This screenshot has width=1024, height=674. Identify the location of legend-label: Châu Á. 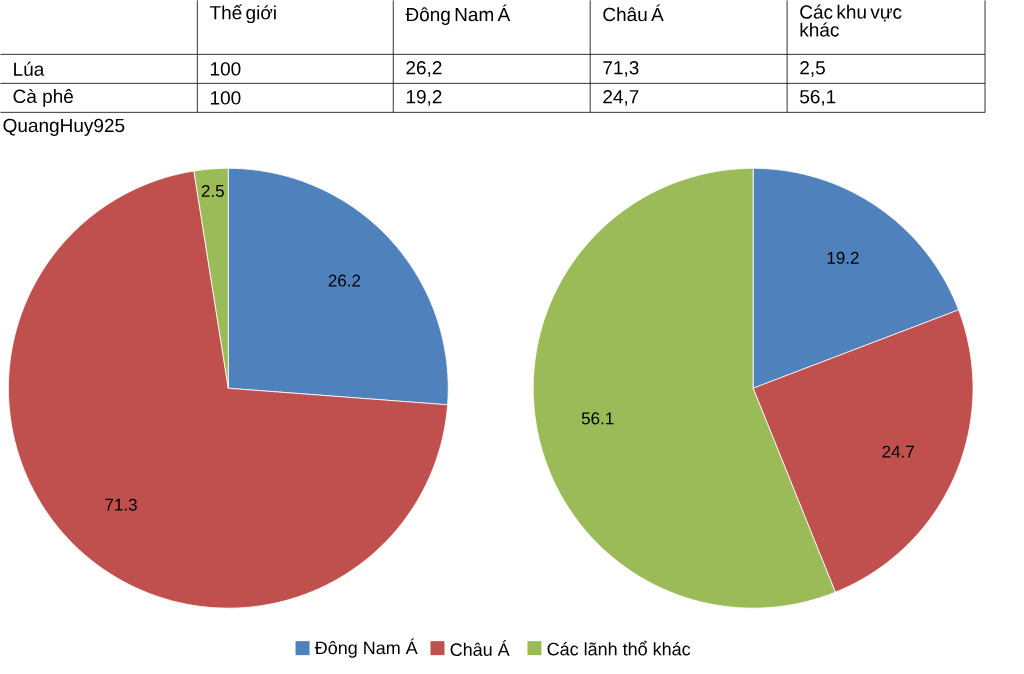
(480, 648).